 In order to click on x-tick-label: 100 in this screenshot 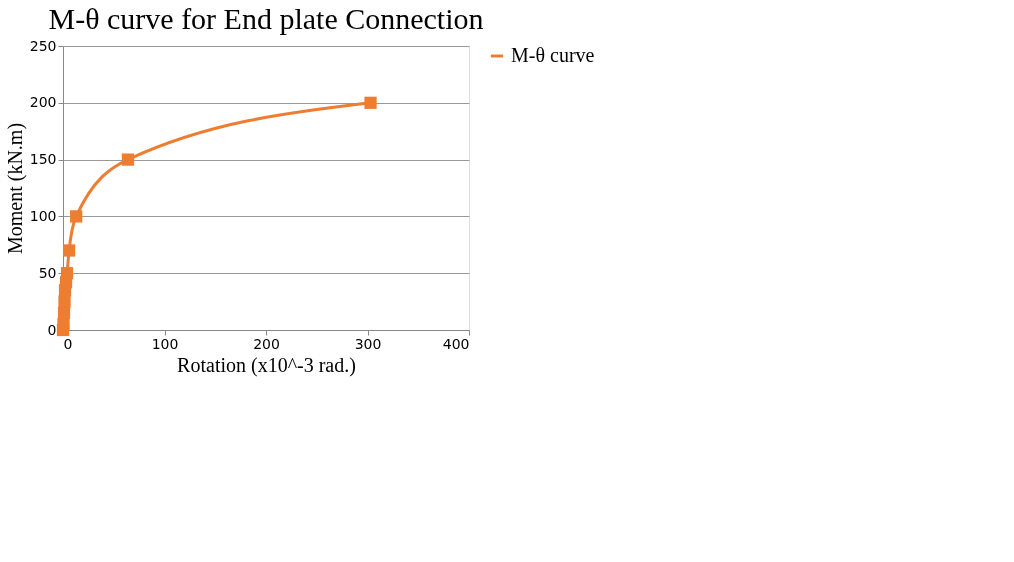, I will do `click(165, 343)`.